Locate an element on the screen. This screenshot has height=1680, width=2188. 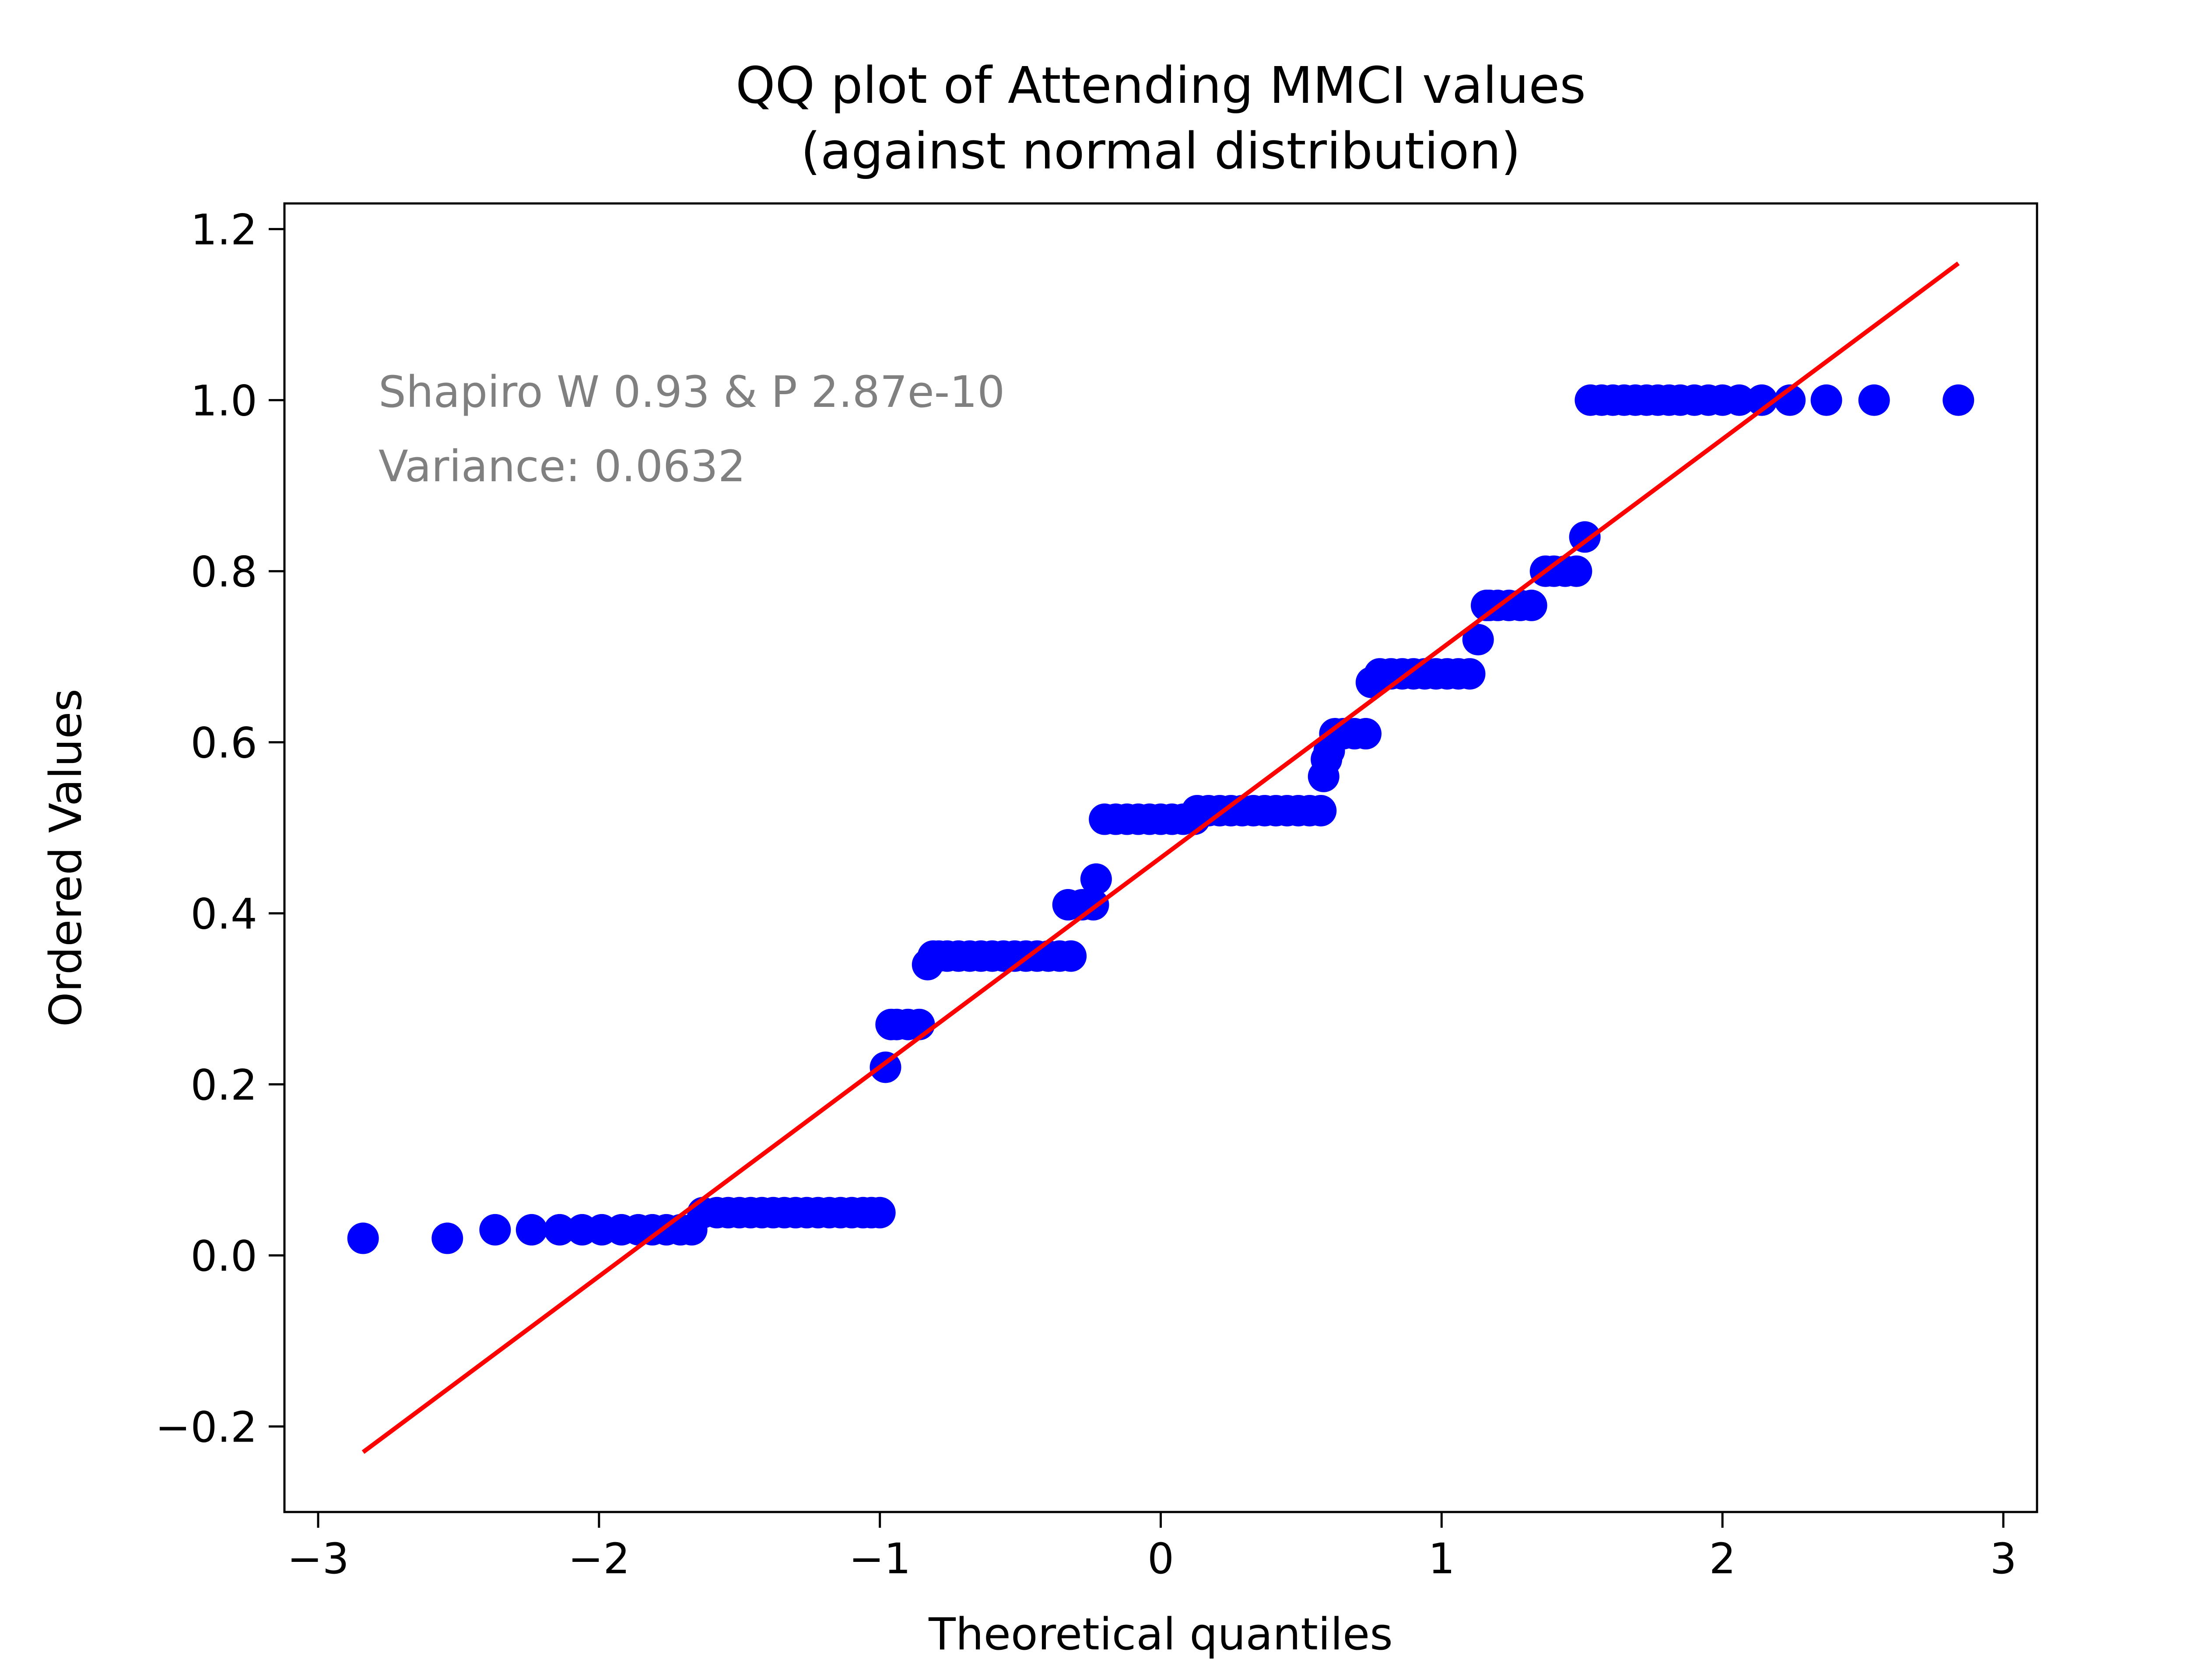
y-tick-label: 0.8 is located at coordinates (223, 572).